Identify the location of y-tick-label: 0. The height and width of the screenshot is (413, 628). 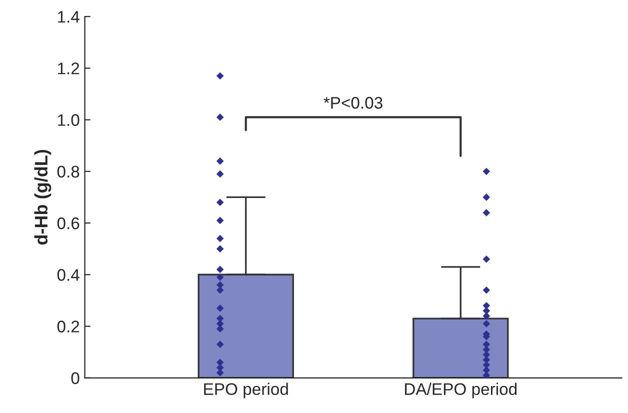
(75, 378).